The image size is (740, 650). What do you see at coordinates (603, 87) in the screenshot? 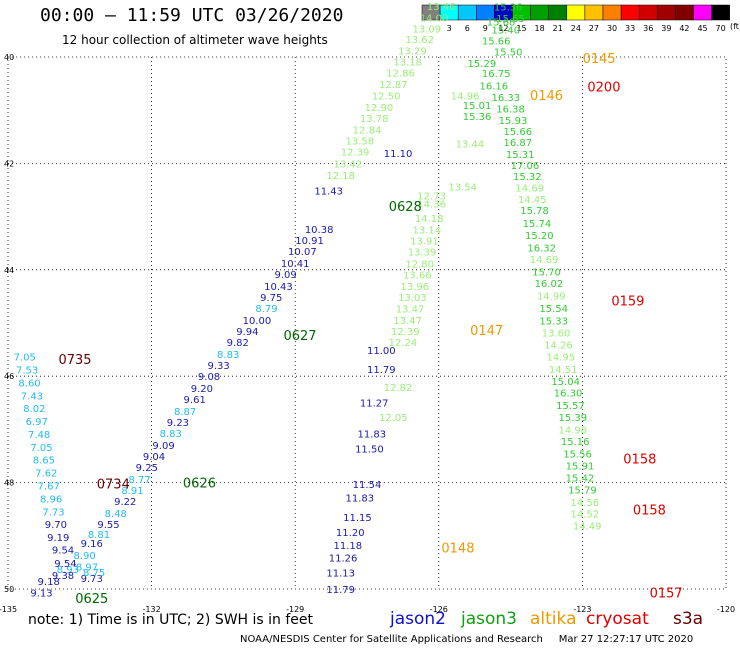
I see `pass-time-label: 0200` at bounding box center [603, 87].